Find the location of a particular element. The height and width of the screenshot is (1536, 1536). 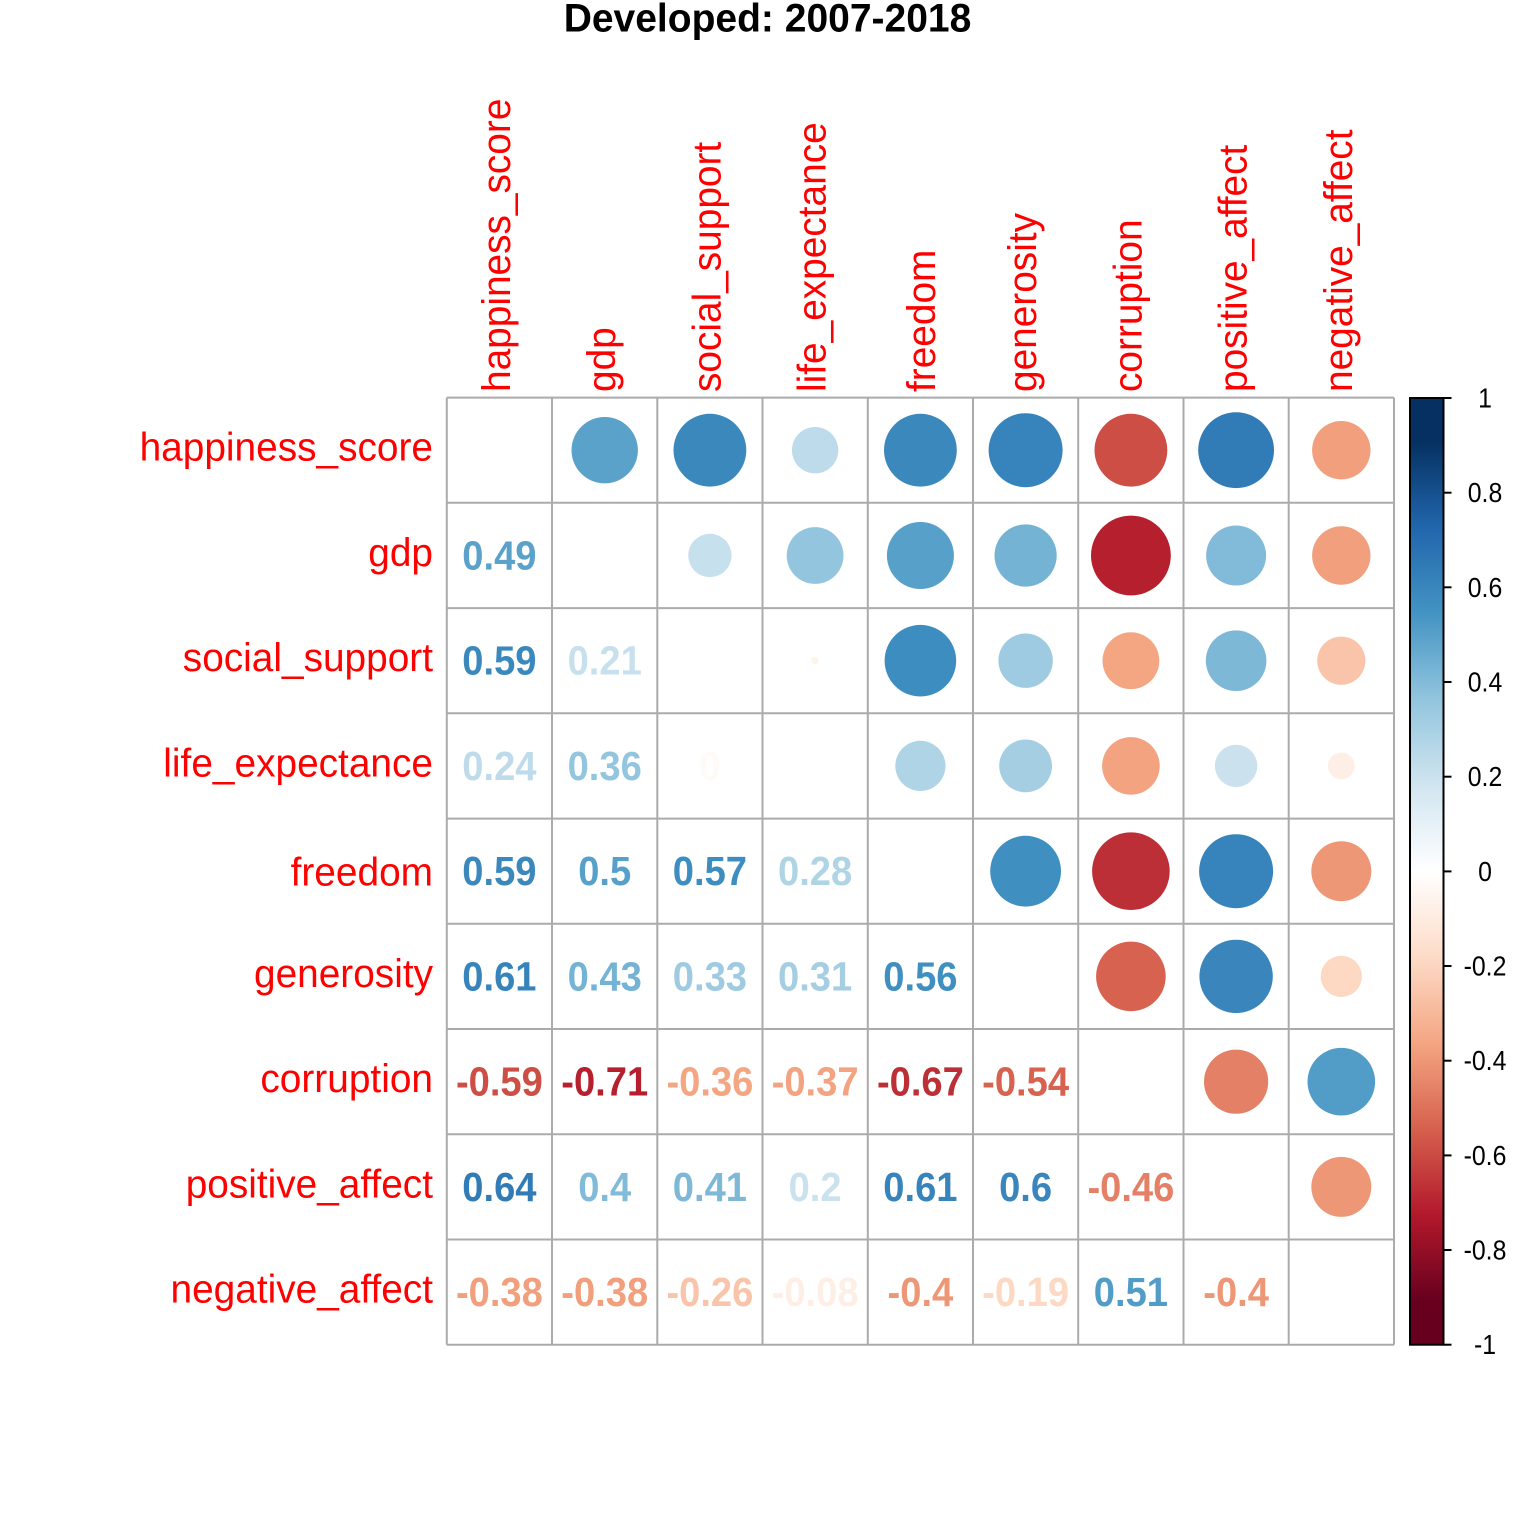

svg-text: -0.6 is located at coordinates (1485, 1155).